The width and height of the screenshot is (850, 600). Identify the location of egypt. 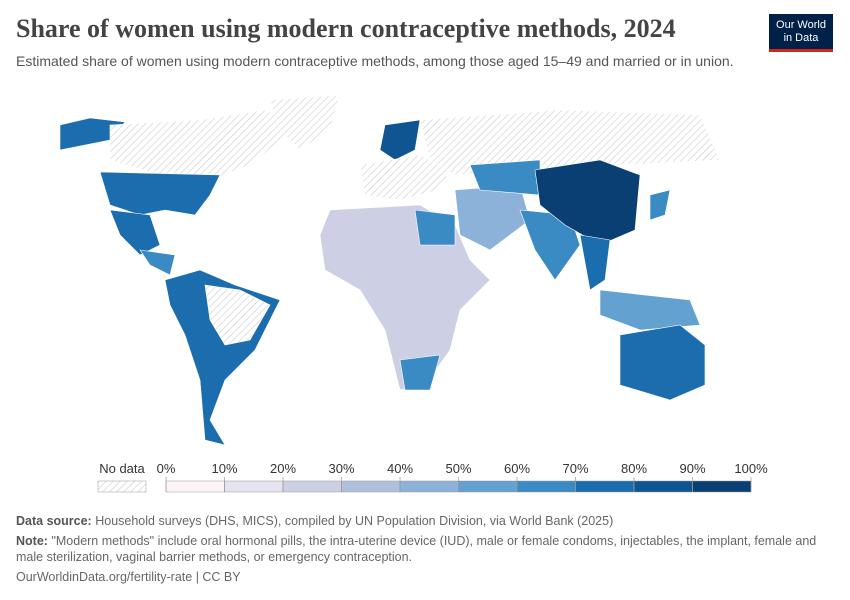
(435, 227).